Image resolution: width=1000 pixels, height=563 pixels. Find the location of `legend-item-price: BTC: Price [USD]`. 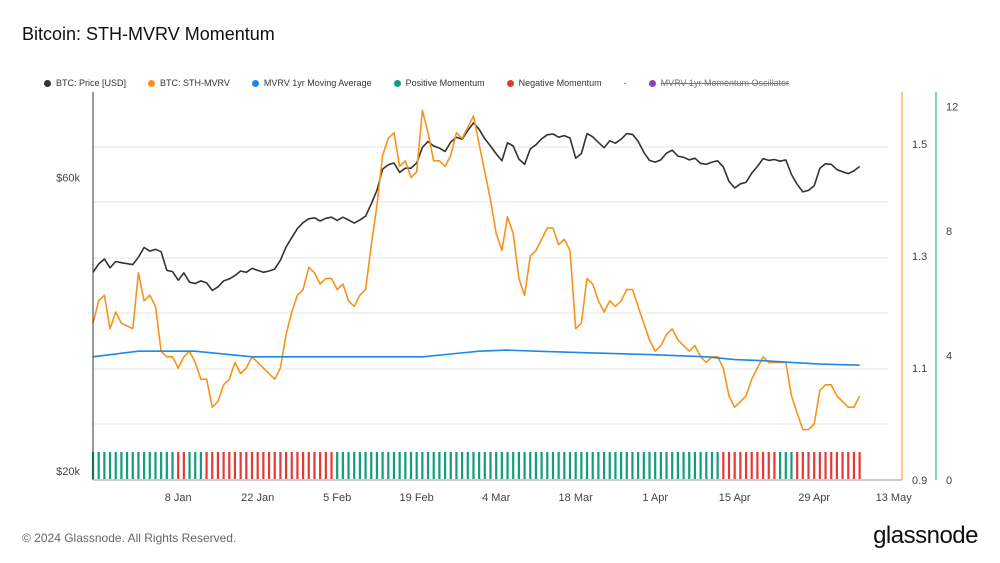

legend-item-price: BTC: Price [USD] is located at coordinates (85, 83).